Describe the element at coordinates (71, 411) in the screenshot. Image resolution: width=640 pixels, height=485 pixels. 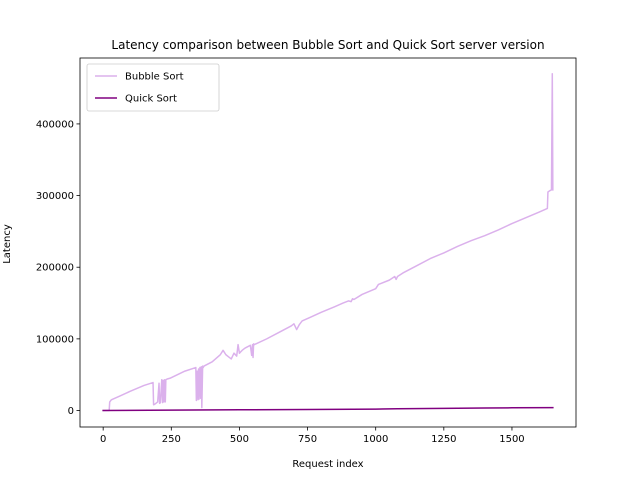
I see `y-tick-label: 0` at that location.